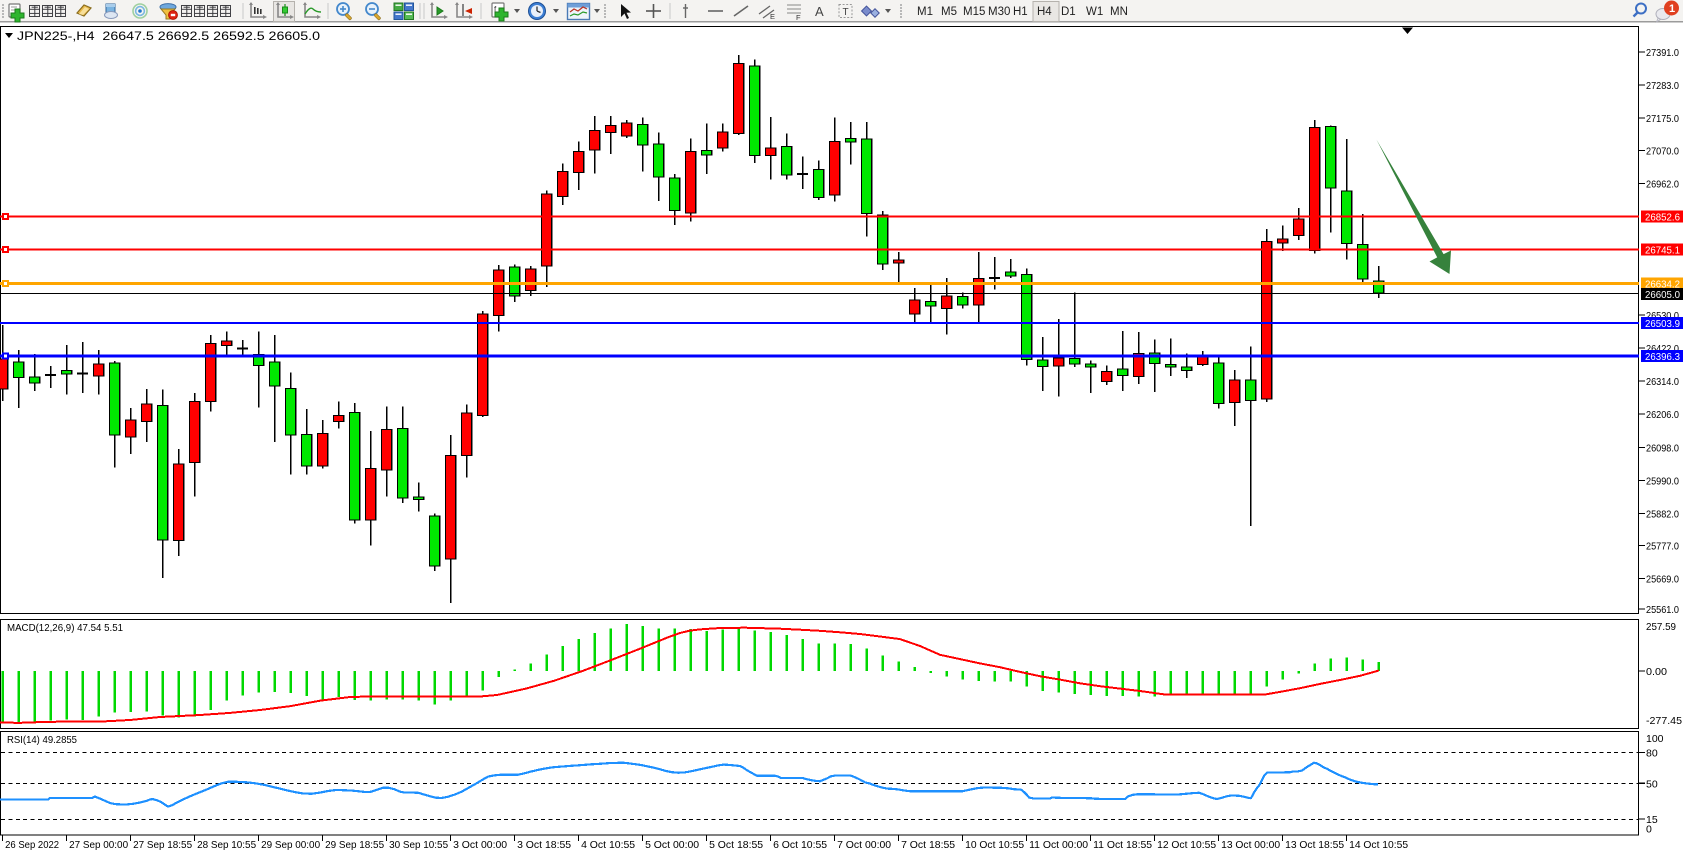 This screenshot has width=1683, height=854. Describe the element at coordinates (1662, 610) in the screenshot. I see `svg-text: 25561.0` at that location.